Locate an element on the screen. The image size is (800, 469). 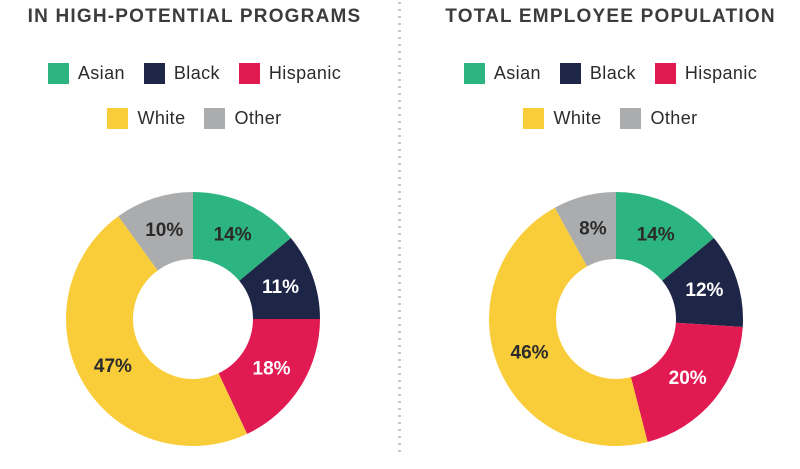
legend-high-potential: Asian Black Hispanic White Oth is located at coordinates (194, 96).